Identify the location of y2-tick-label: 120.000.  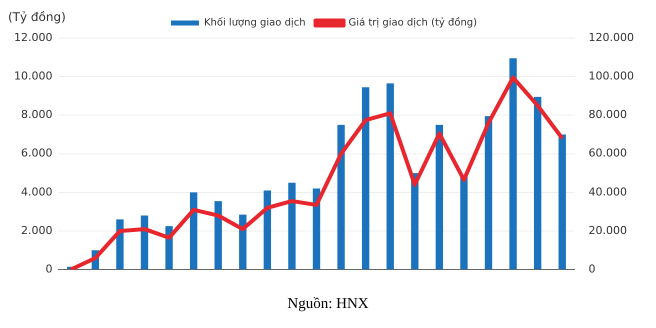
(611, 37).